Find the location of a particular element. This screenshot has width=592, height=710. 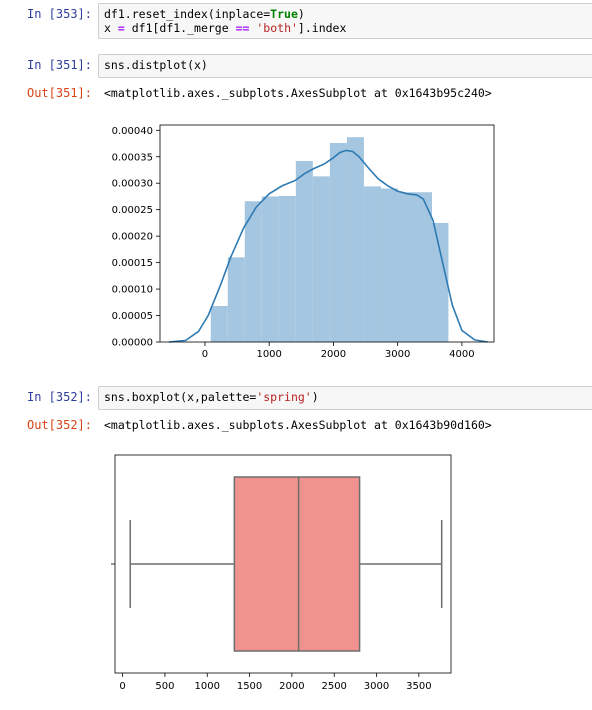

y-tick-label: 0.00005 is located at coordinates (132, 316).